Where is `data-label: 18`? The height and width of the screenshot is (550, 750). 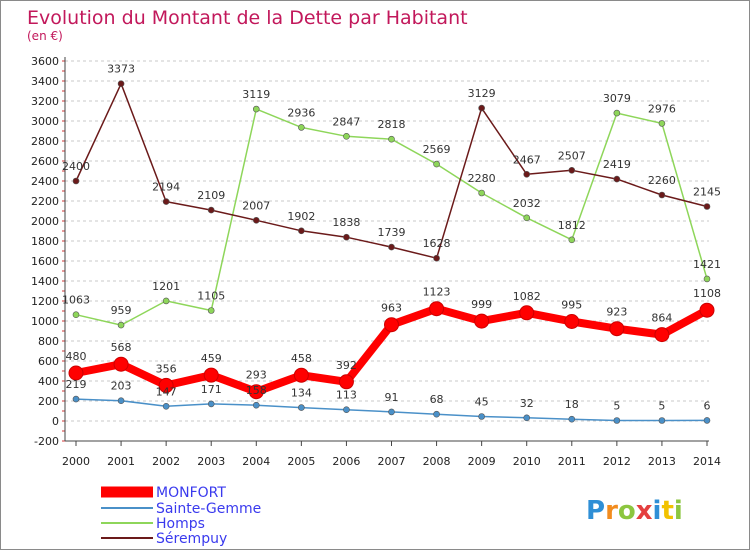 data-label: 18 is located at coordinates (572, 404).